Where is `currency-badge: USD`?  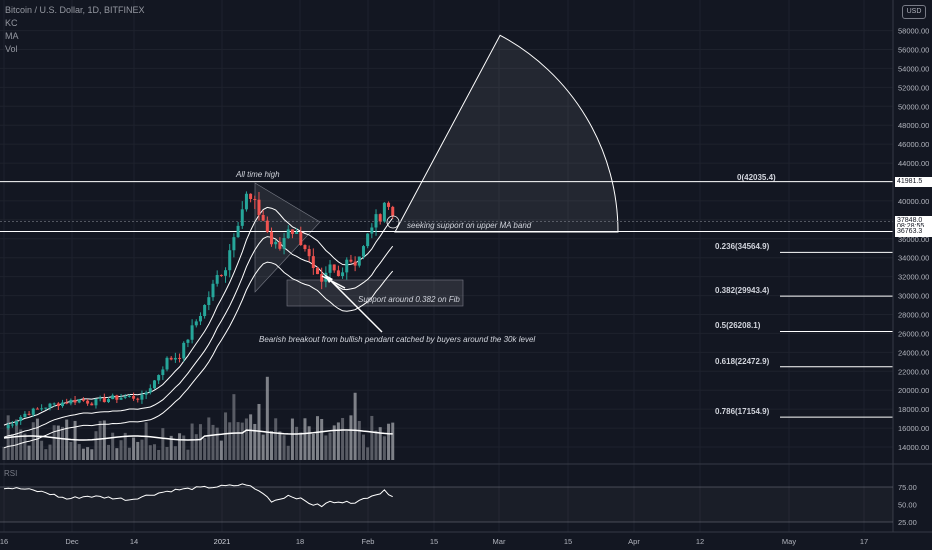
currency-badge: USD is located at coordinates (914, 12).